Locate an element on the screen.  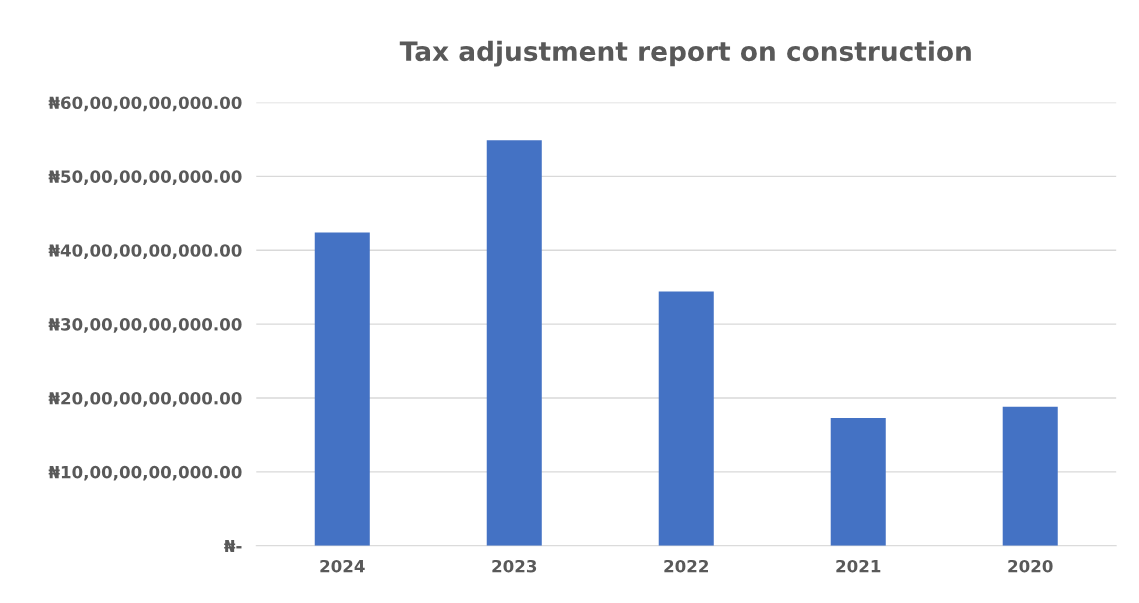
y-tick-label: ₦60,00,00,00,000.00 is located at coordinates (145, 104).